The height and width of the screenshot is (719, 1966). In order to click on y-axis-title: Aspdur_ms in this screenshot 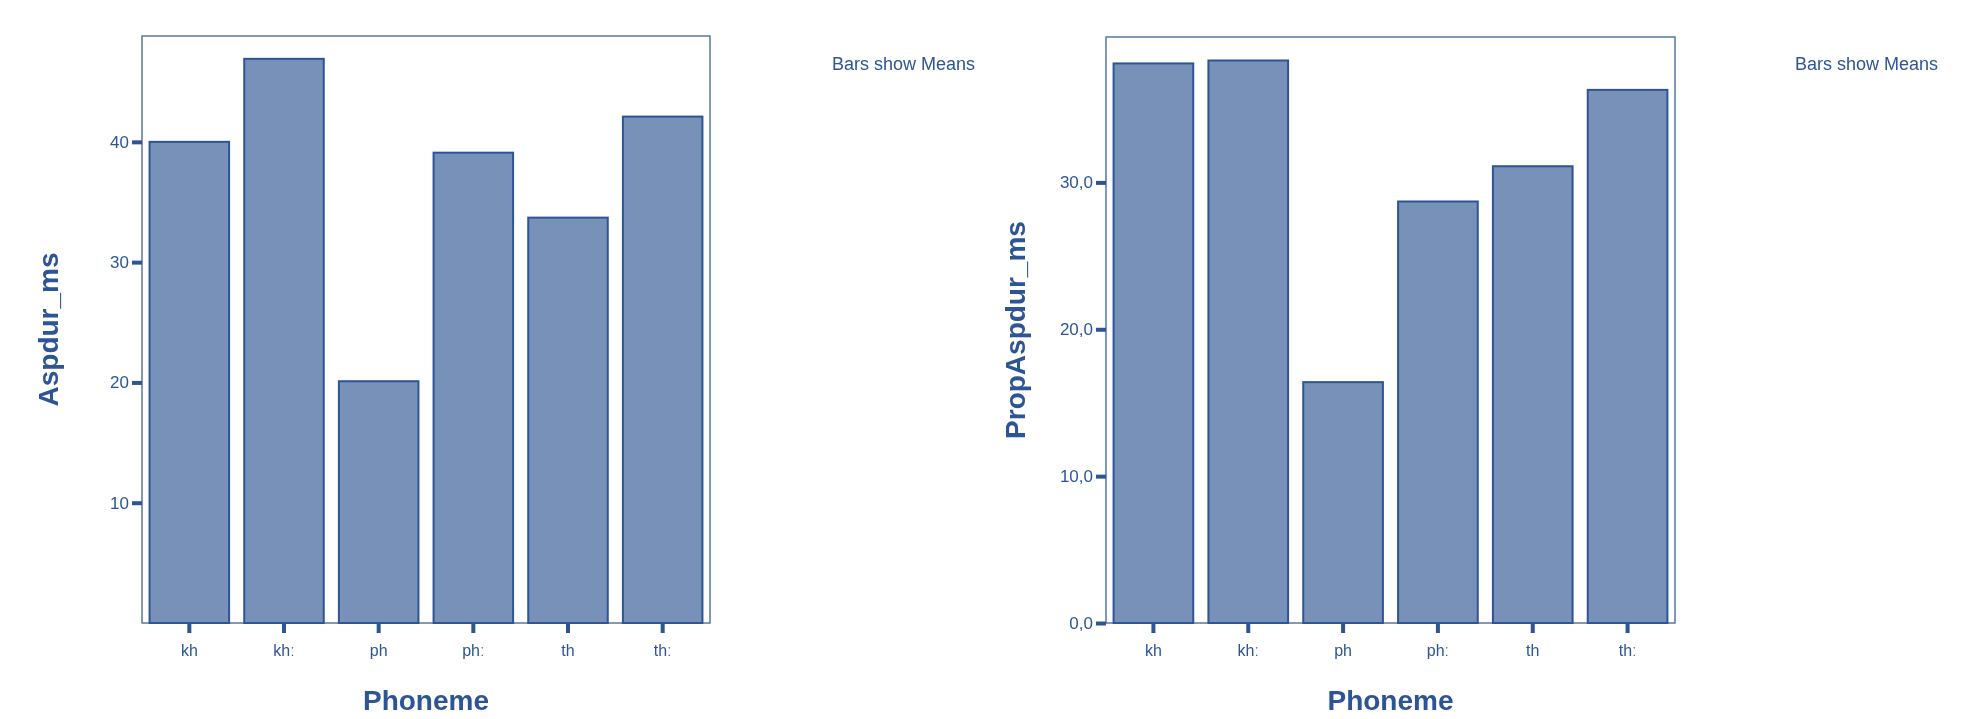, I will do `click(48, 329)`.